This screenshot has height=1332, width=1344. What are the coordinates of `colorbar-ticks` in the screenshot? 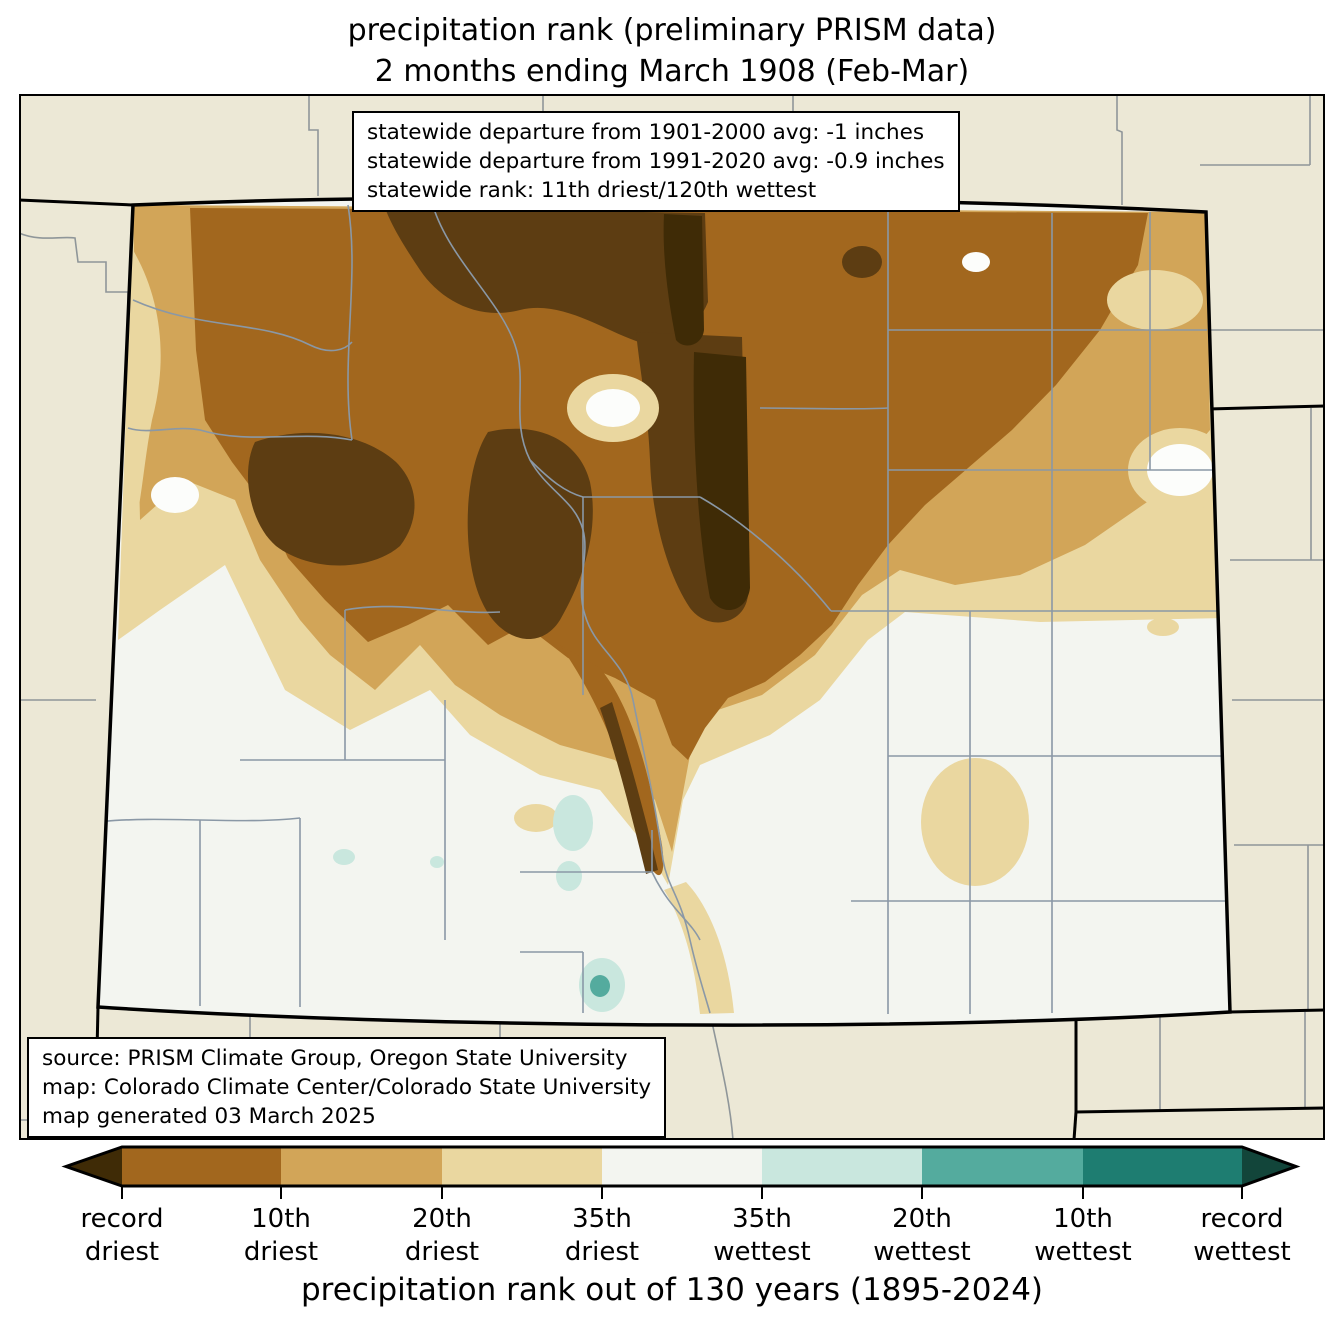 It's located at (682, 1192).